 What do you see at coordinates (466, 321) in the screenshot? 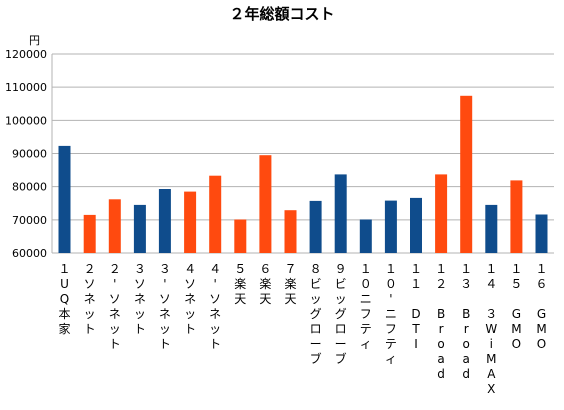
I see `x-axis-label: １ ３ B r o a d` at bounding box center [466, 321].